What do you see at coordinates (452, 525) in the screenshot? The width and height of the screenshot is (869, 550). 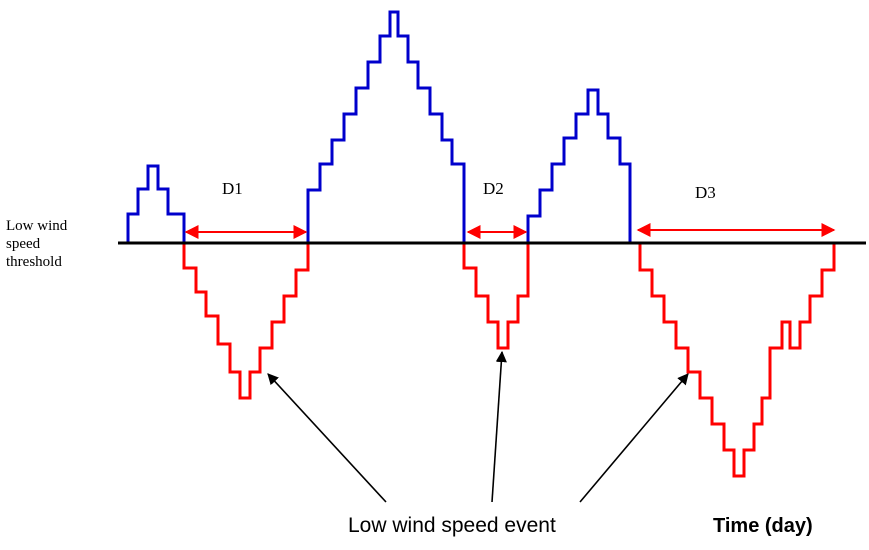 I see `low-wind-event-label: Low wind speed event` at bounding box center [452, 525].